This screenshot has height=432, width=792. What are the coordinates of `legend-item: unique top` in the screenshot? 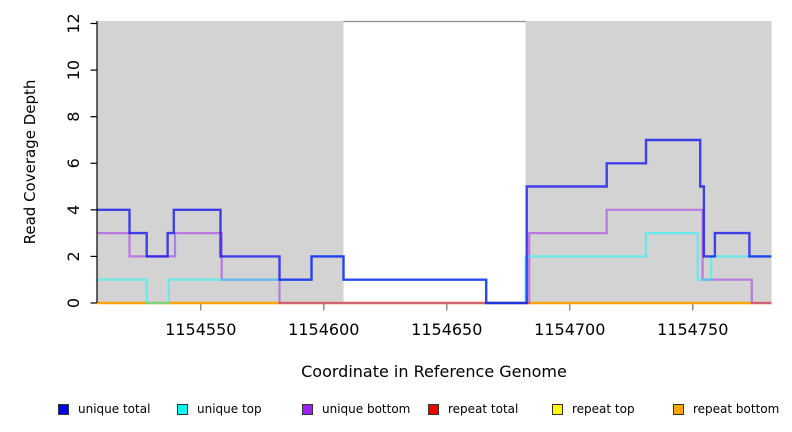 It's located at (219, 409).